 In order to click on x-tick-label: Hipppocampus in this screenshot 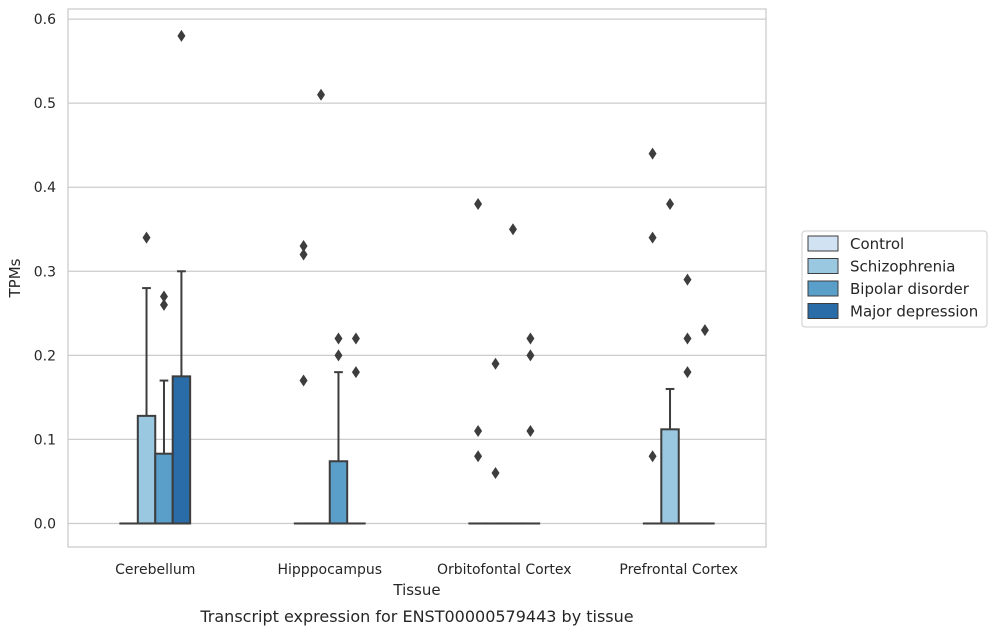, I will do `click(329, 570)`.